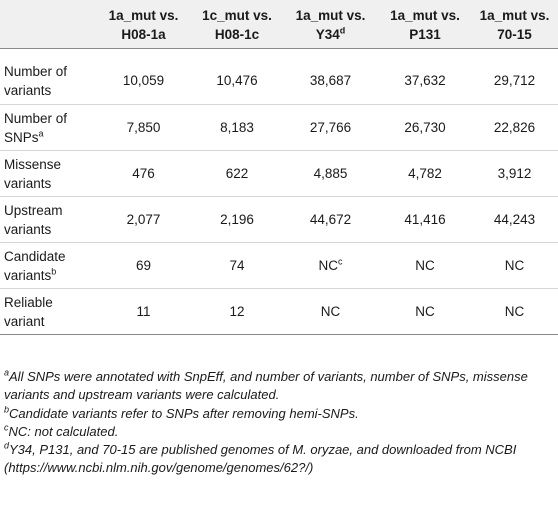 The height and width of the screenshot is (507, 558). Describe the element at coordinates (237, 311) in the screenshot. I see `table-cell: 12` at that location.